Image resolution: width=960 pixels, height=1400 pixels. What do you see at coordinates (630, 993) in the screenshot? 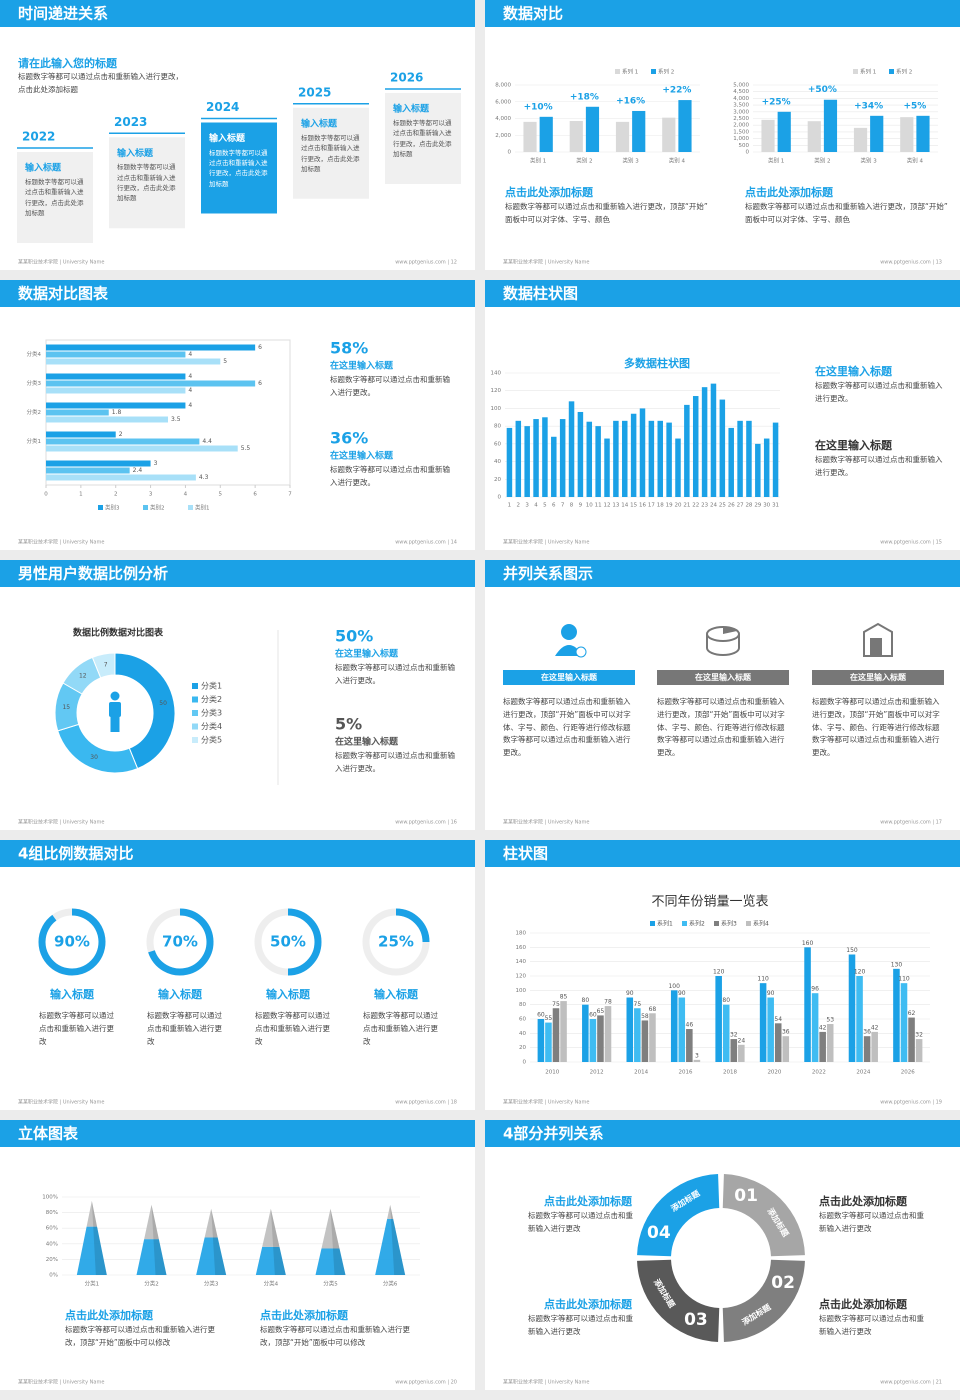
I see `value-label: 90` at bounding box center [630, 993].